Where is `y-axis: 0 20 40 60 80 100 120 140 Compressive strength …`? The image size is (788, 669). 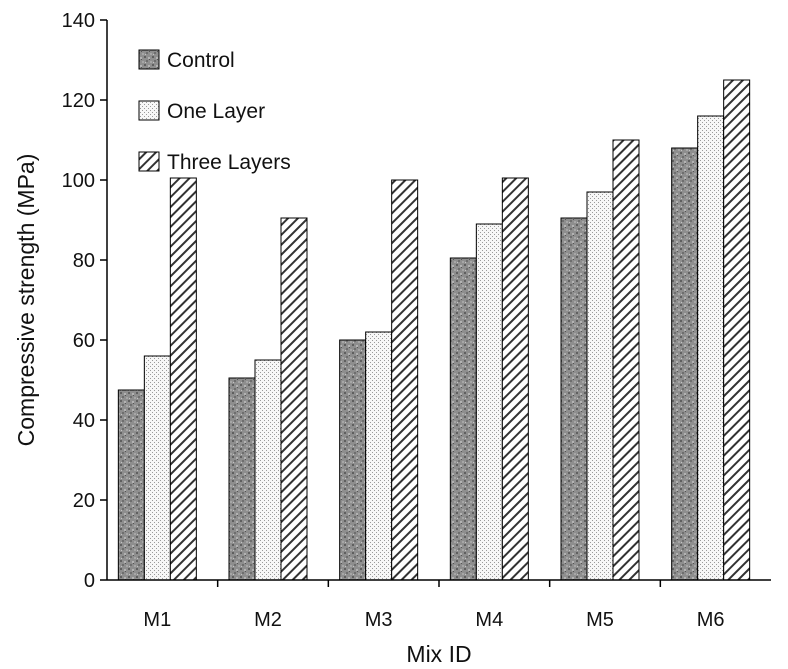
y-axis: 0 20 40 60 80 100 120 140 Compressive strength … is located at coordinates (60, 301).